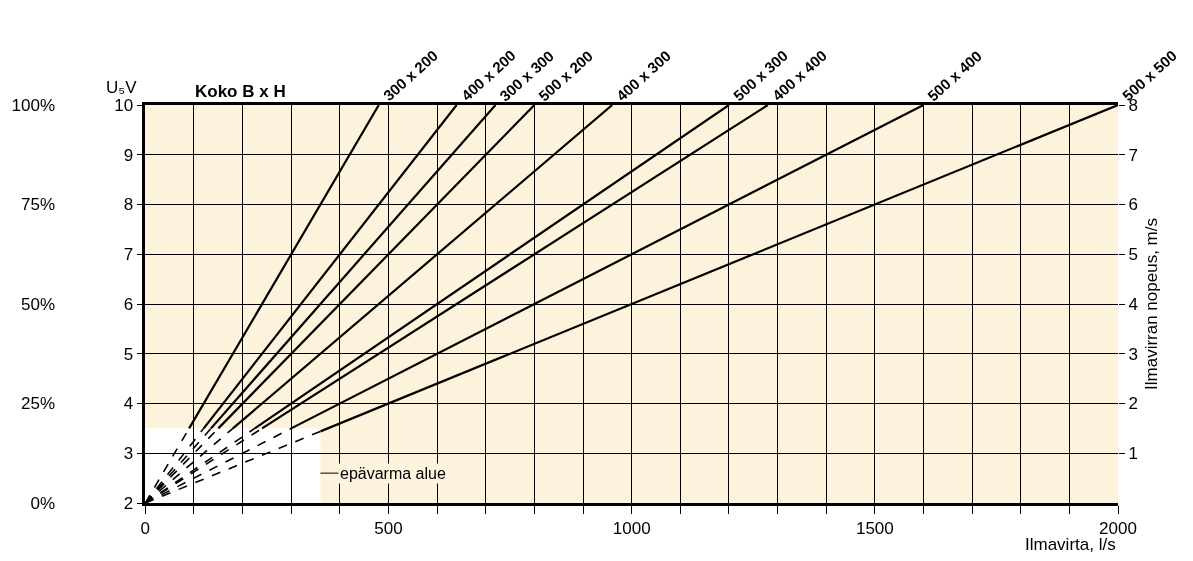 The width and height of the screenshot is (1193, 561). What do you see at coordinates (128, 404) in the screenshot?
I see `y-tick-label: 4` at bounding box center [128, 404].